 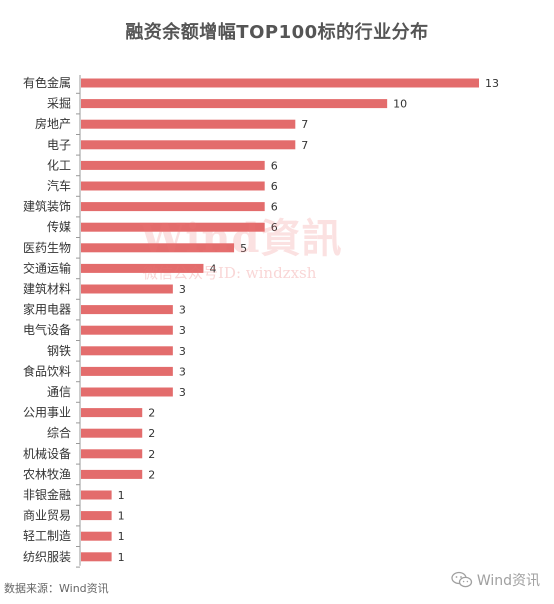 I want to click on category-label: 有色金属, so click(x=47, y=82).